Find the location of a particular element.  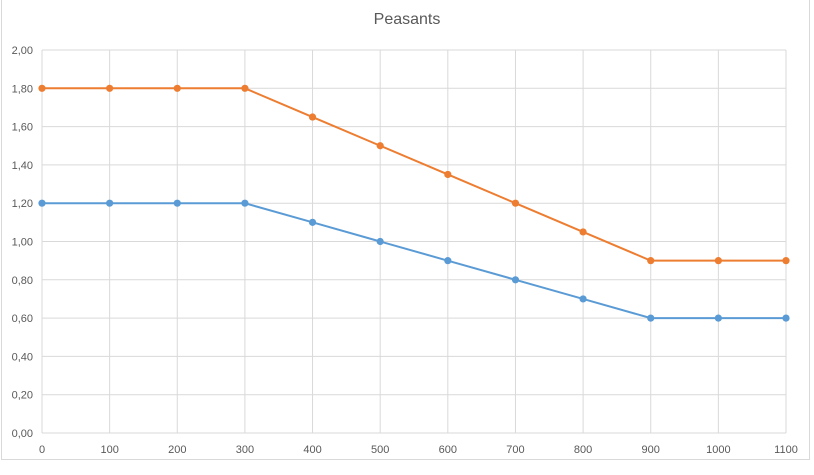

x-tick-label: 1100 is located at coordinates (786, 450).